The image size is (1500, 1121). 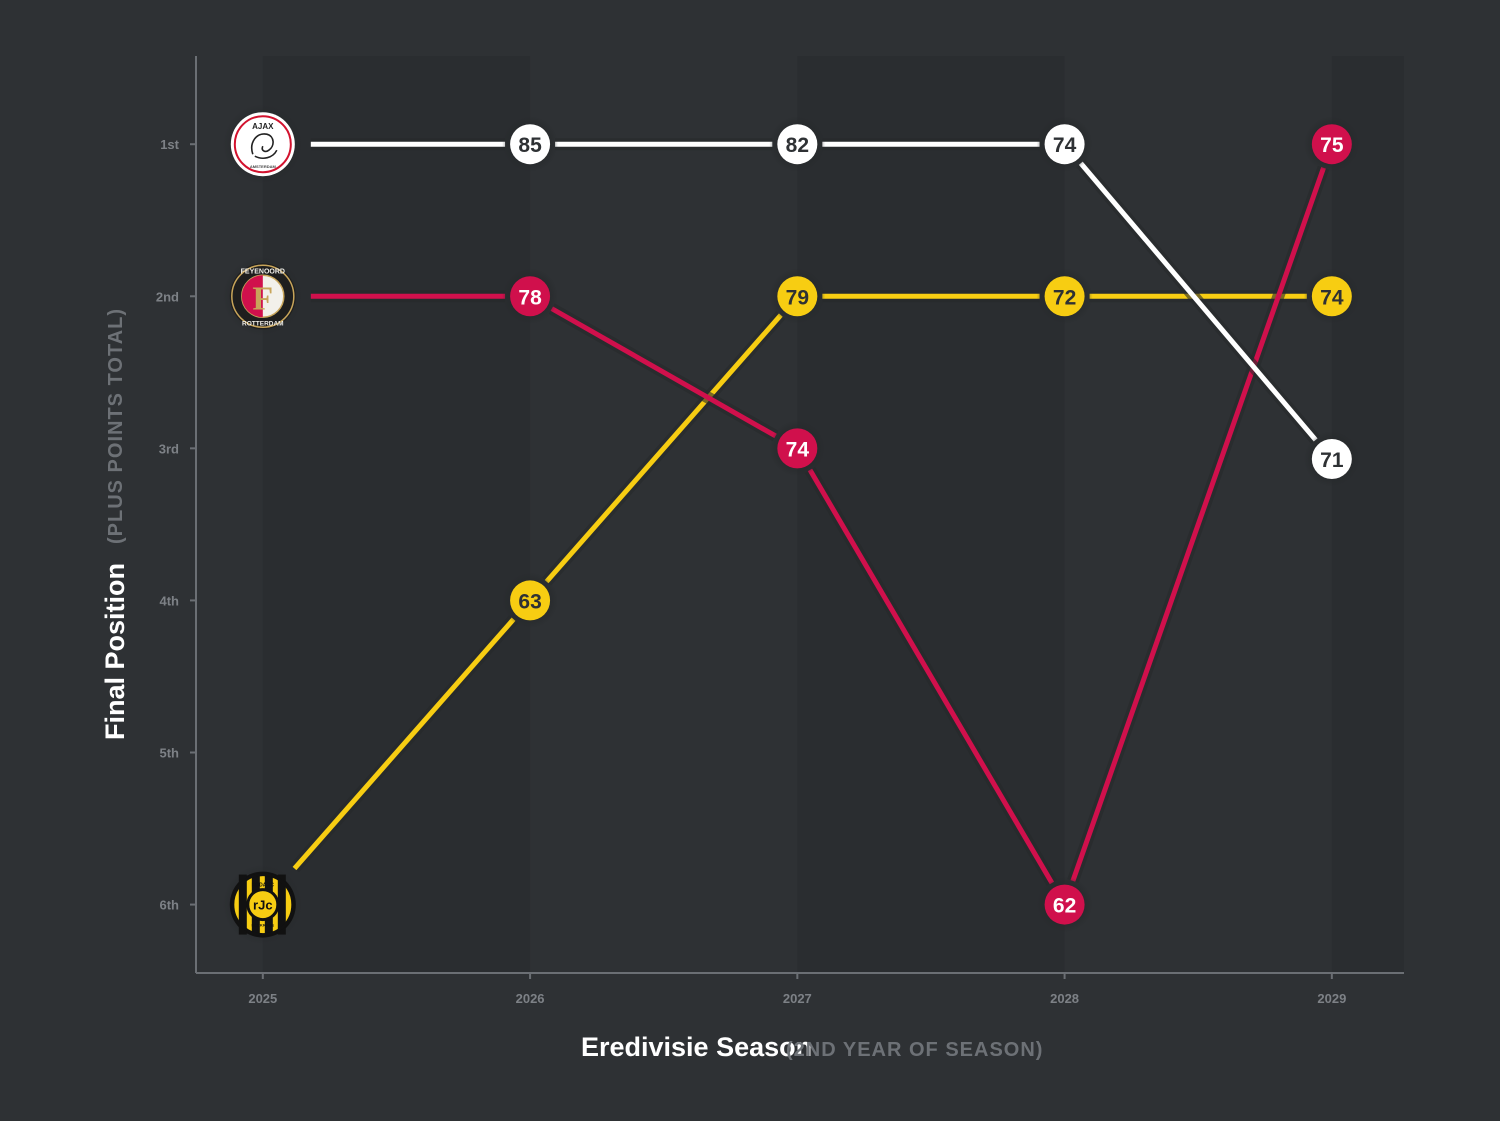 What do you see at coordinates (170, 752) in the screenshot?
I see `y-tick-label: 5th` at bounding box center [170, 752].